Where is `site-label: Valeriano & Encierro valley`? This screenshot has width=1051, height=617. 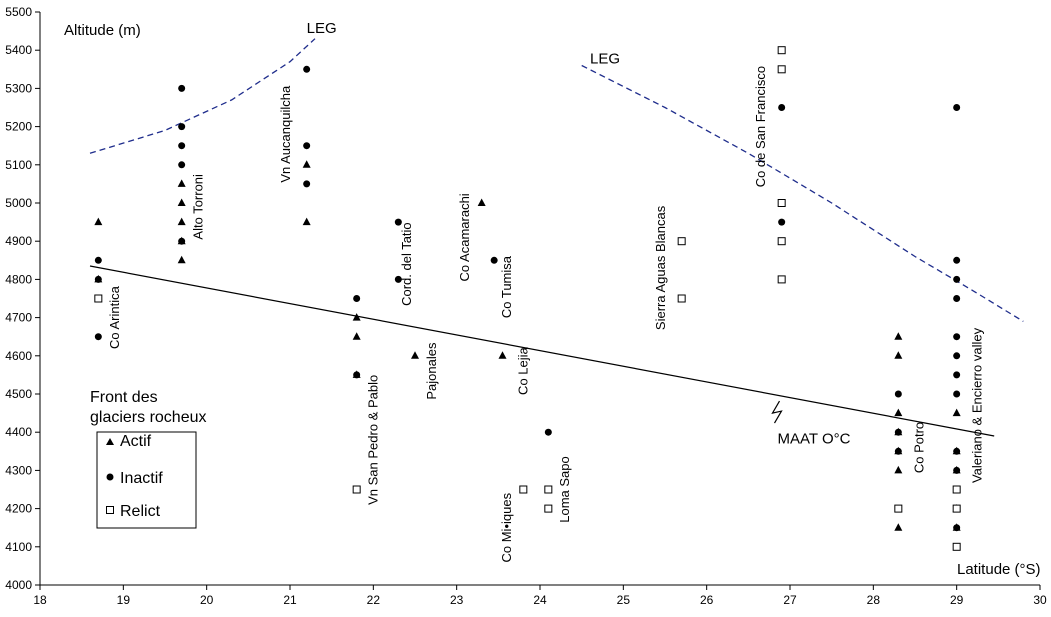 site-label: Valeriano & Encierro valley is located at coordinates (977, 405).